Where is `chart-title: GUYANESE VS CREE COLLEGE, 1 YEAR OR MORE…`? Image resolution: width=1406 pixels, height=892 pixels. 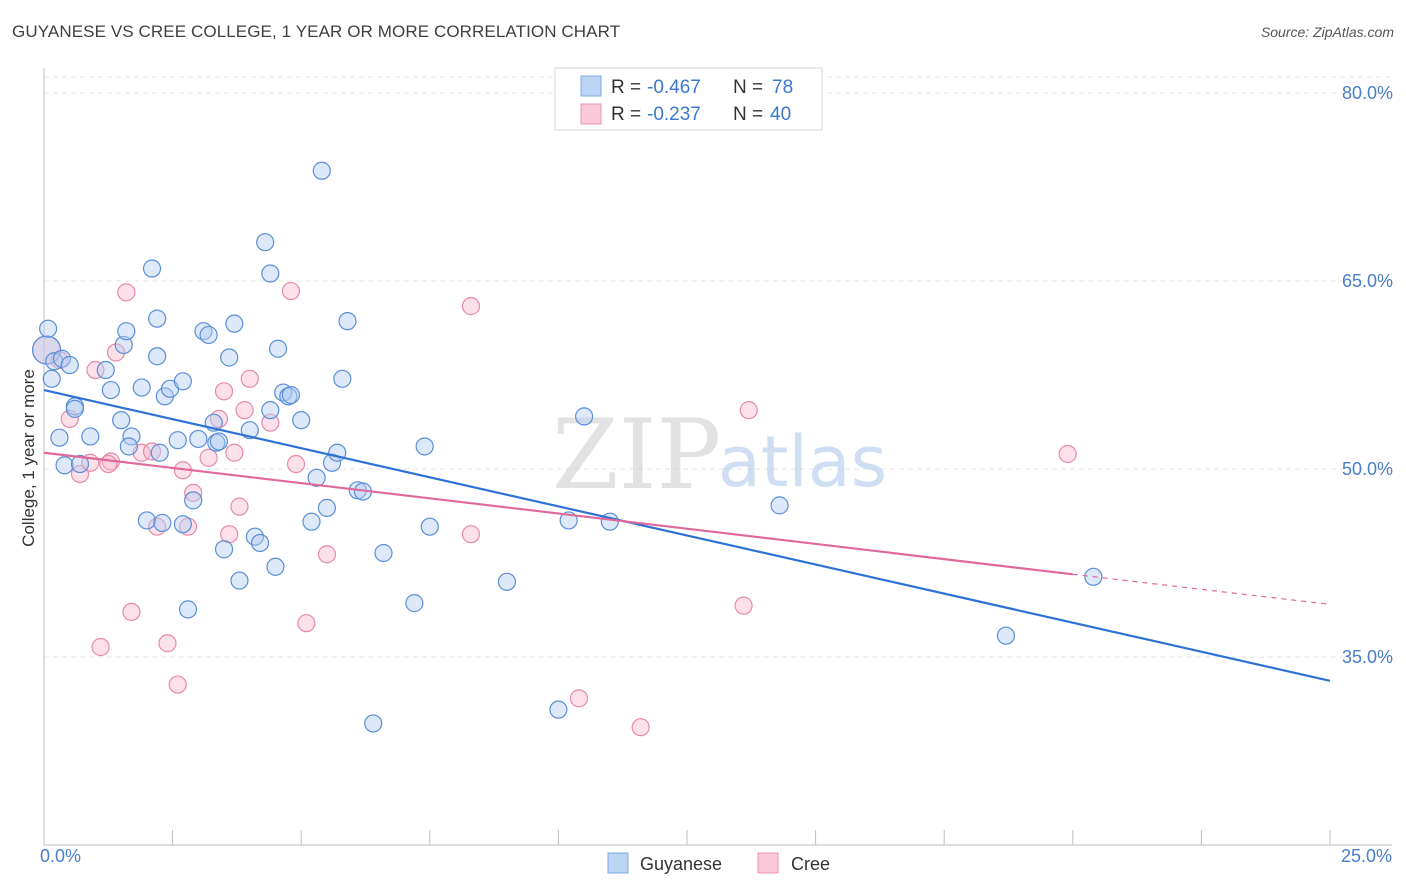
chart-title: GUYANESE VS CREE COLLEGE, 1 YEAR OR MORE… is located at coordinates (316, 31).